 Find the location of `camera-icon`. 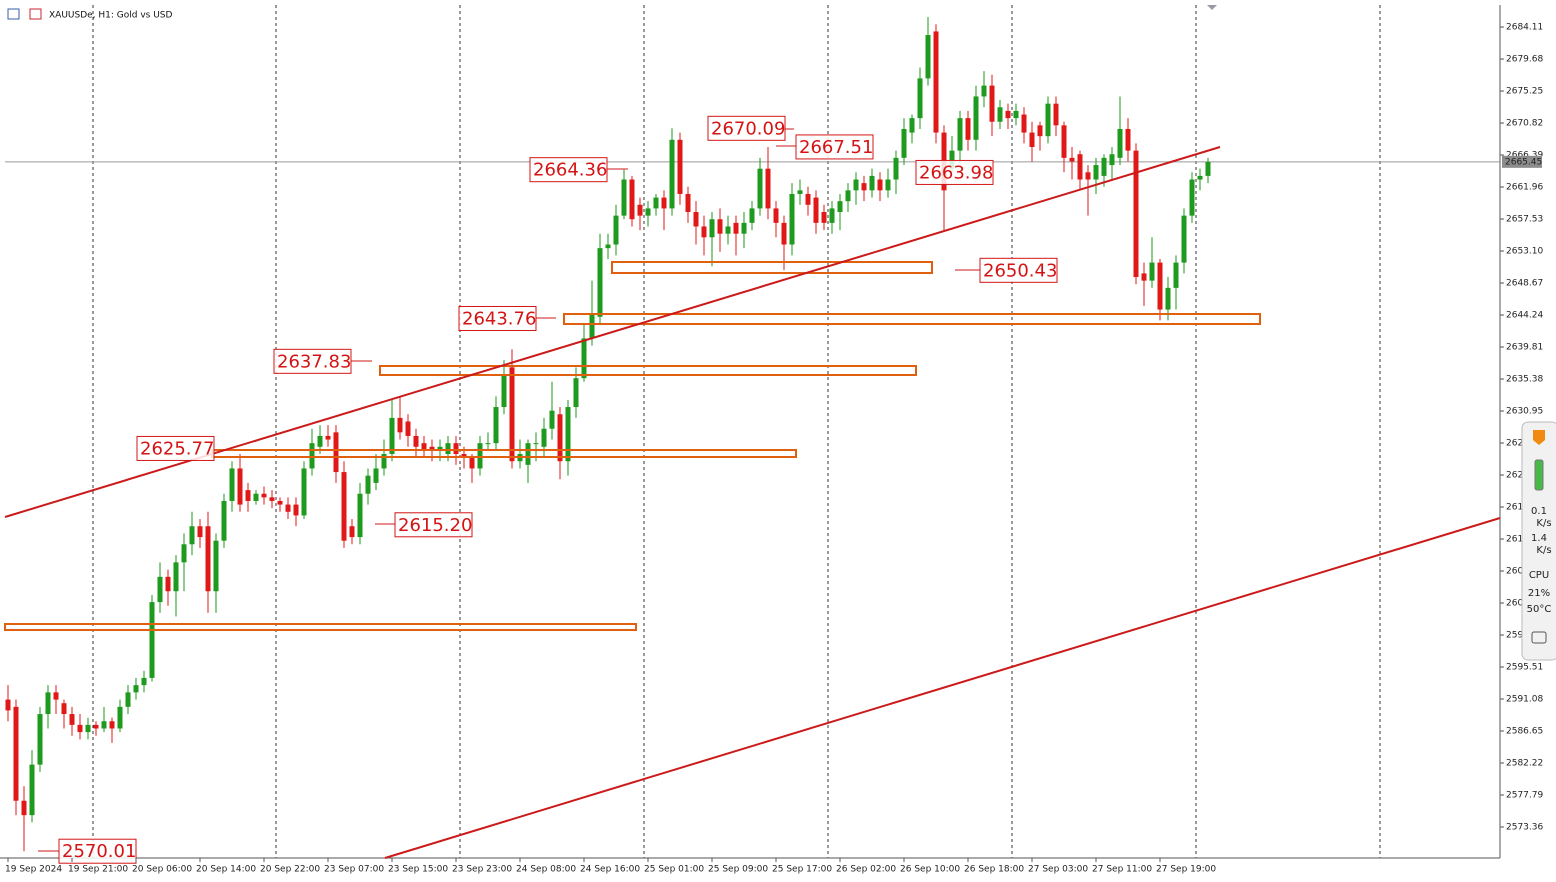

camera-icon is located at coordinates (1539, 637).